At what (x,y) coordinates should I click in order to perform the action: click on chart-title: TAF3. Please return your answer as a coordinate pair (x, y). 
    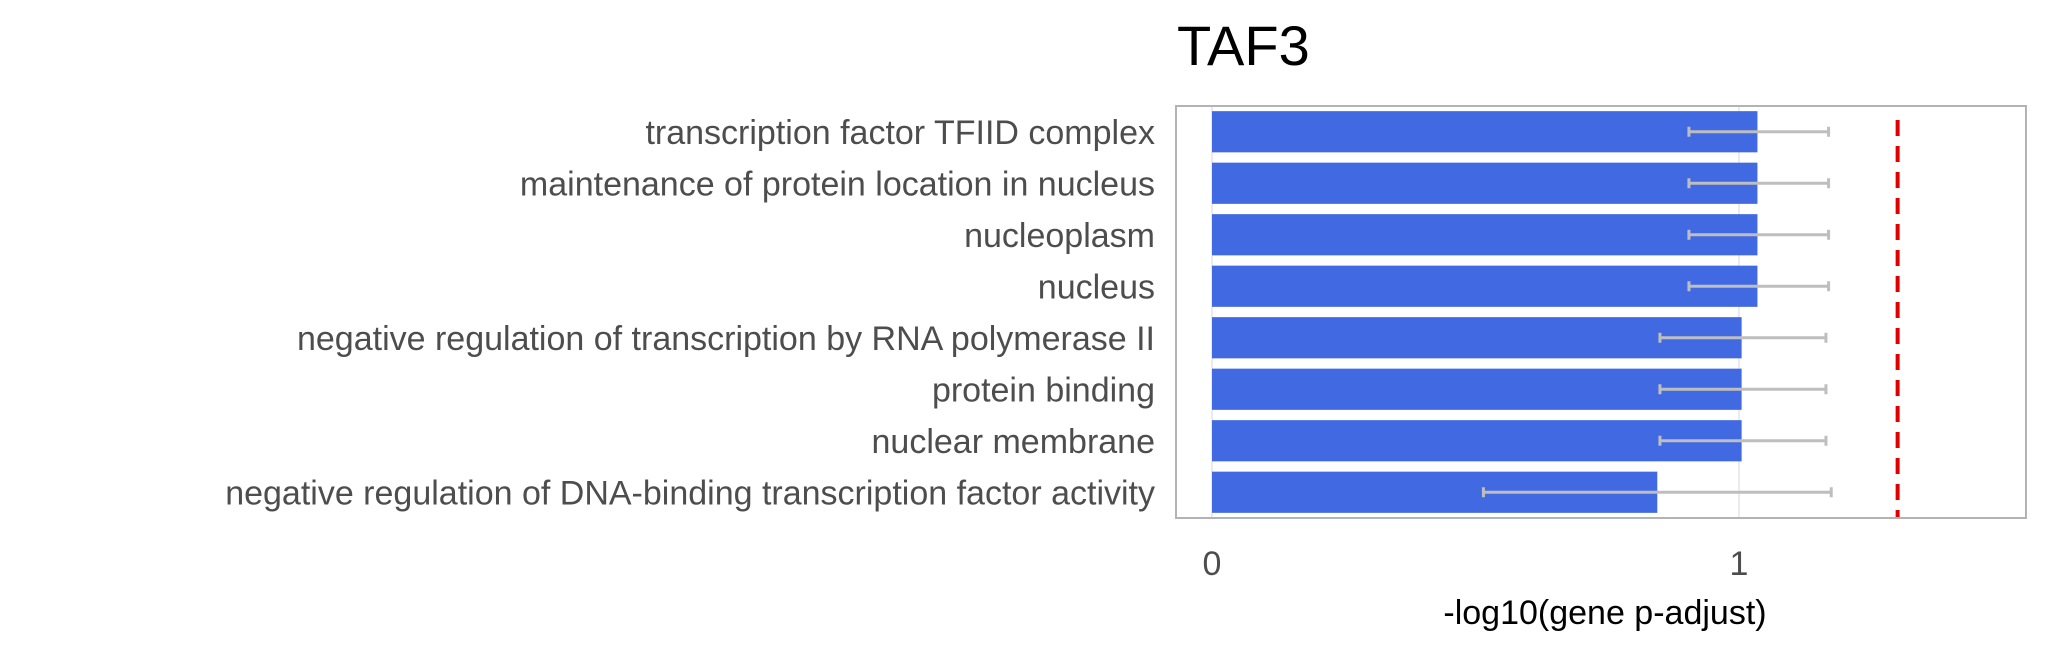
    Looking at the image, I should click on (1243, 45).